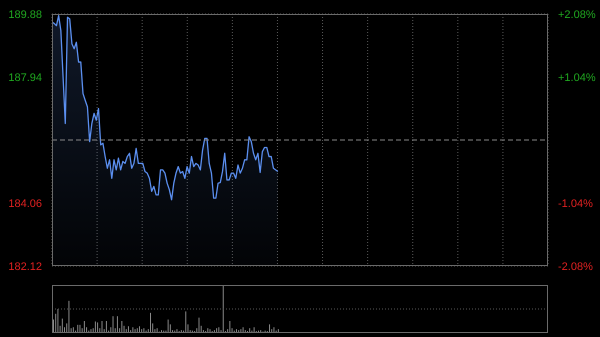  I want to click on y2-tick-label: -2.08%, so click(576, 266).